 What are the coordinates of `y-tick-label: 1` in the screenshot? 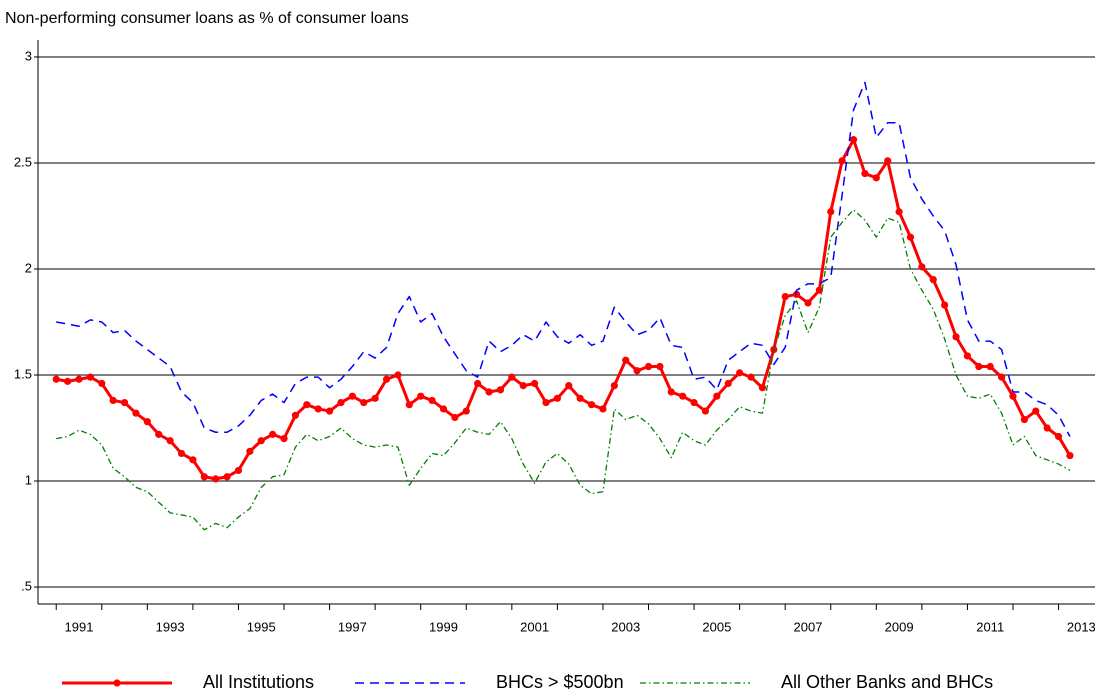 It's located at (28, 479).